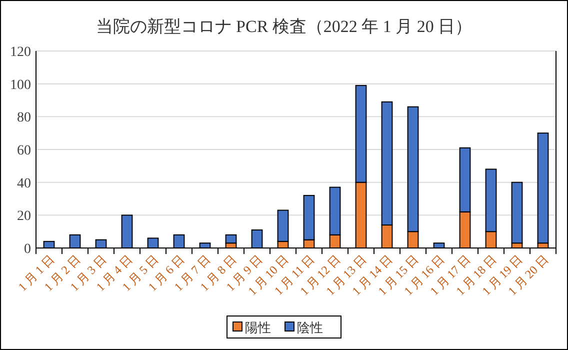 The width and height of the screenshot is (568, 350). What do you see at coordinates (27, 249) in the screenshot?
I see `y-tick-label: 0` at bounding box center [27, 249].